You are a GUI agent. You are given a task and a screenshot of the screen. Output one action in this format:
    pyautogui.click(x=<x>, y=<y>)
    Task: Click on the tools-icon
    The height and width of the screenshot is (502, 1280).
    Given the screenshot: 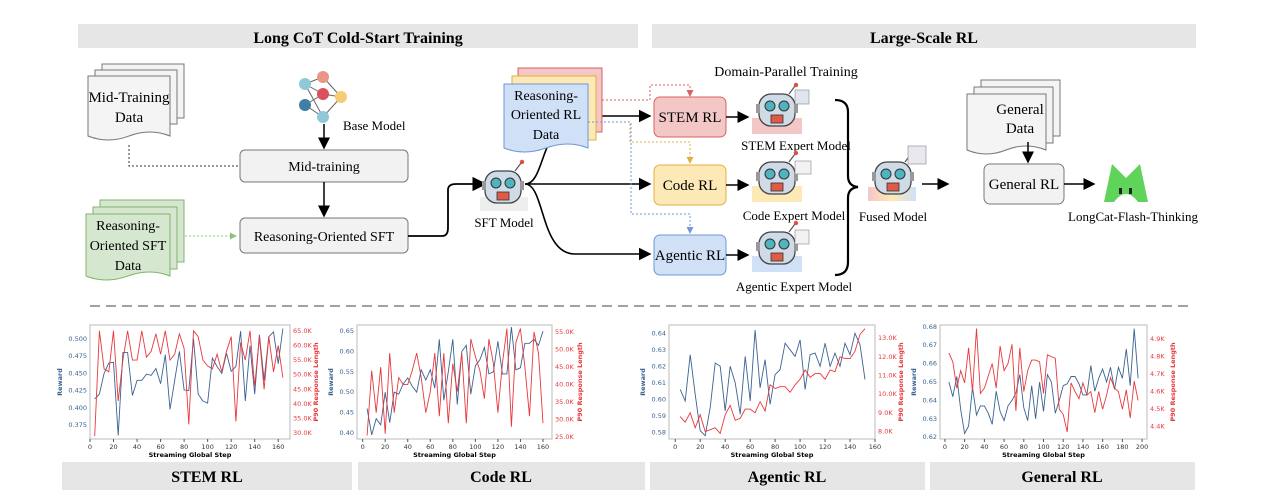 What is the action you would take?
    pyautogui.click(x=917, y=155)
    